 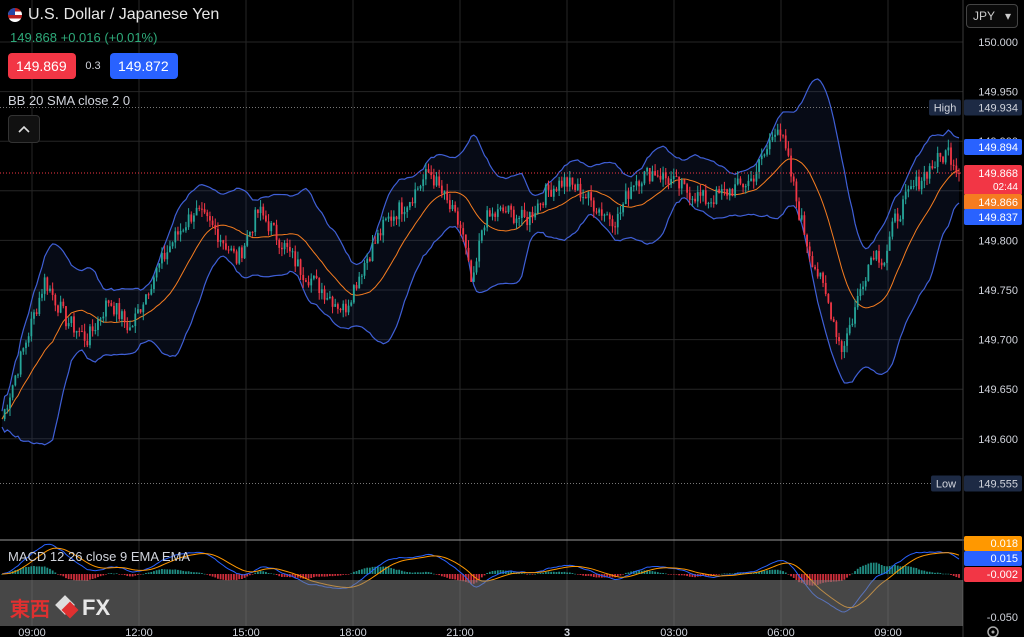 What do you see at coordinates (69, 100) in the screenshot?
I see `bb-indicator-label: BB 20 SMA close 2 0` at bounding box center [69, 100].